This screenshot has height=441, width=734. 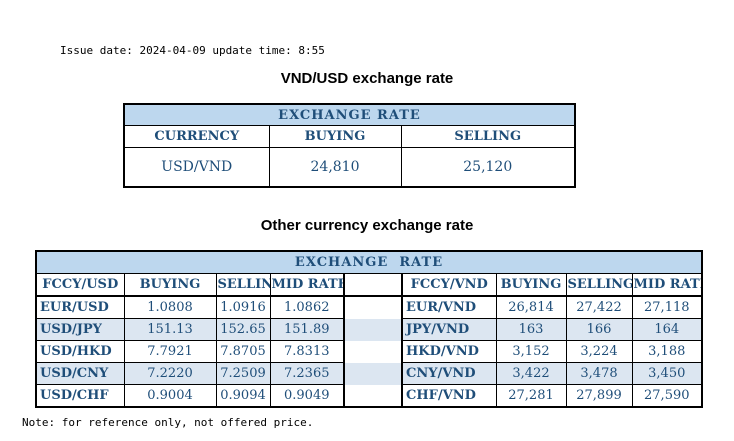 What do you see at coordinates (170, 396) in the screenshot?
I see `buying-cell: 0.9004` at bounding box center [170, 396].